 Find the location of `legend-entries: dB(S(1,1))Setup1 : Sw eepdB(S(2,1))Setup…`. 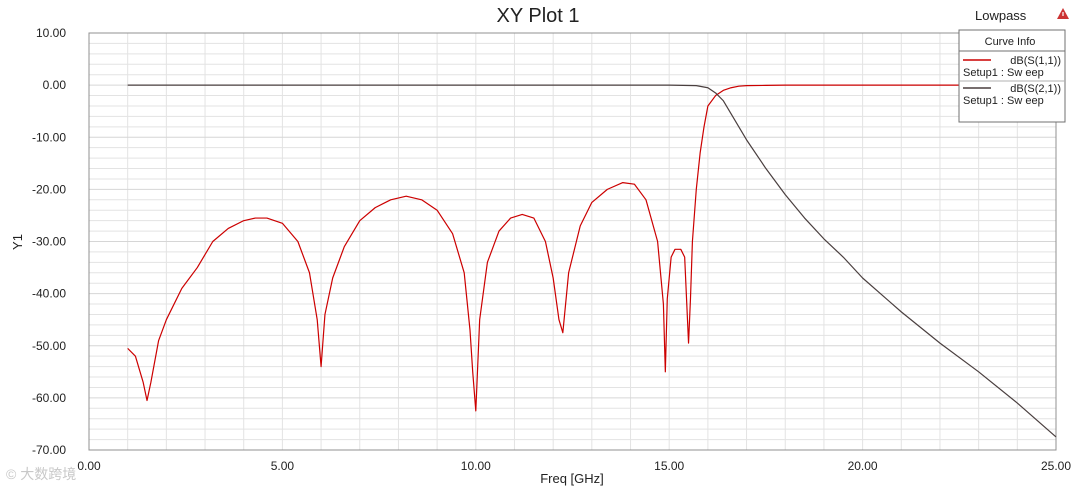

legend-entries: dB(S(1,1))Setup1 : Sw eepdB(S(2,1))Setup… is located at coordinates (1012, 81).